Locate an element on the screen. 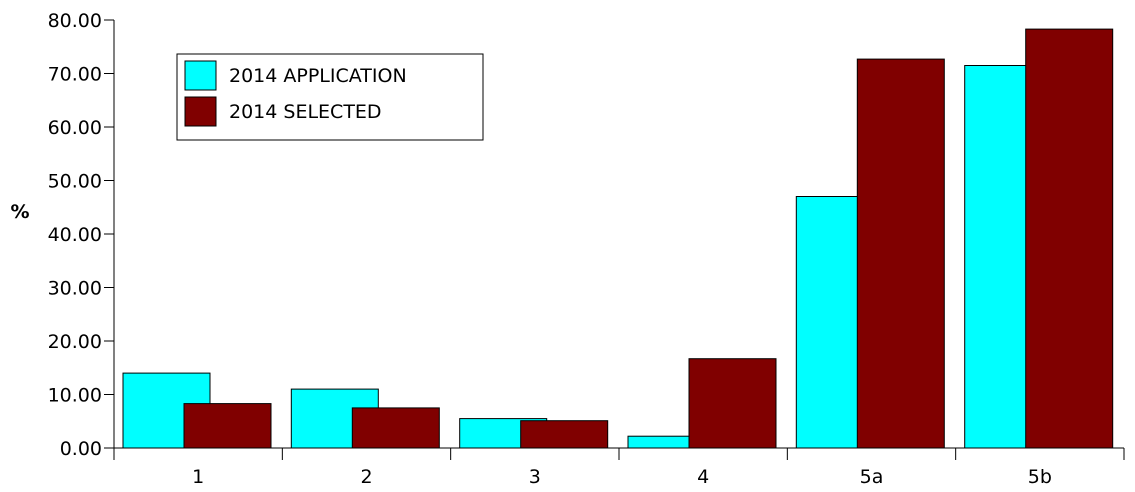 This screenshot has height=492, width=1135. x-tick-label: 5a is located at coordinates (872, 477).